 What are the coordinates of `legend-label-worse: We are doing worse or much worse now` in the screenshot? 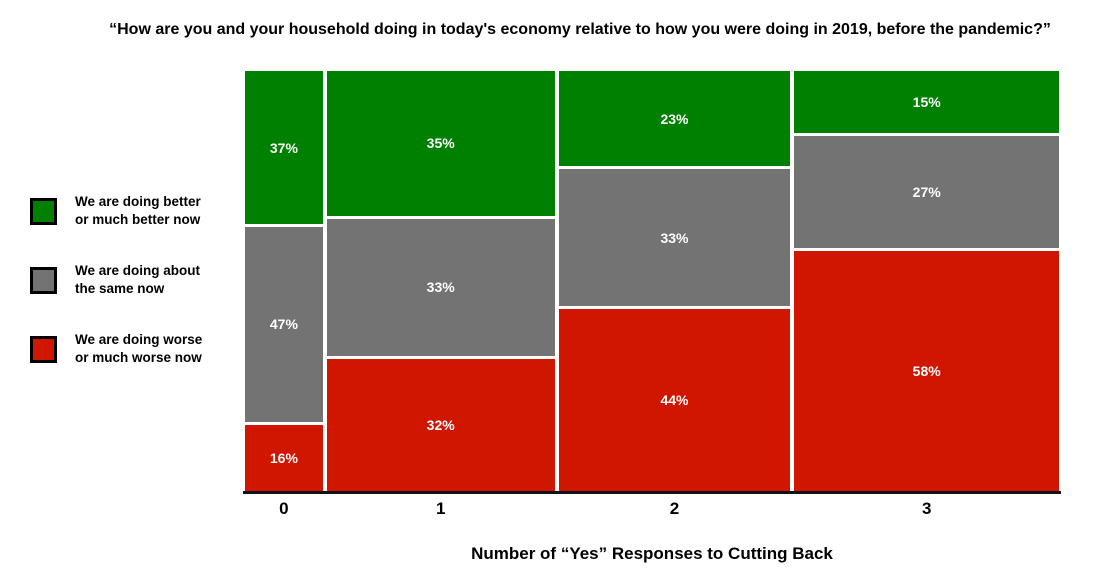 It's located at (138, 349).